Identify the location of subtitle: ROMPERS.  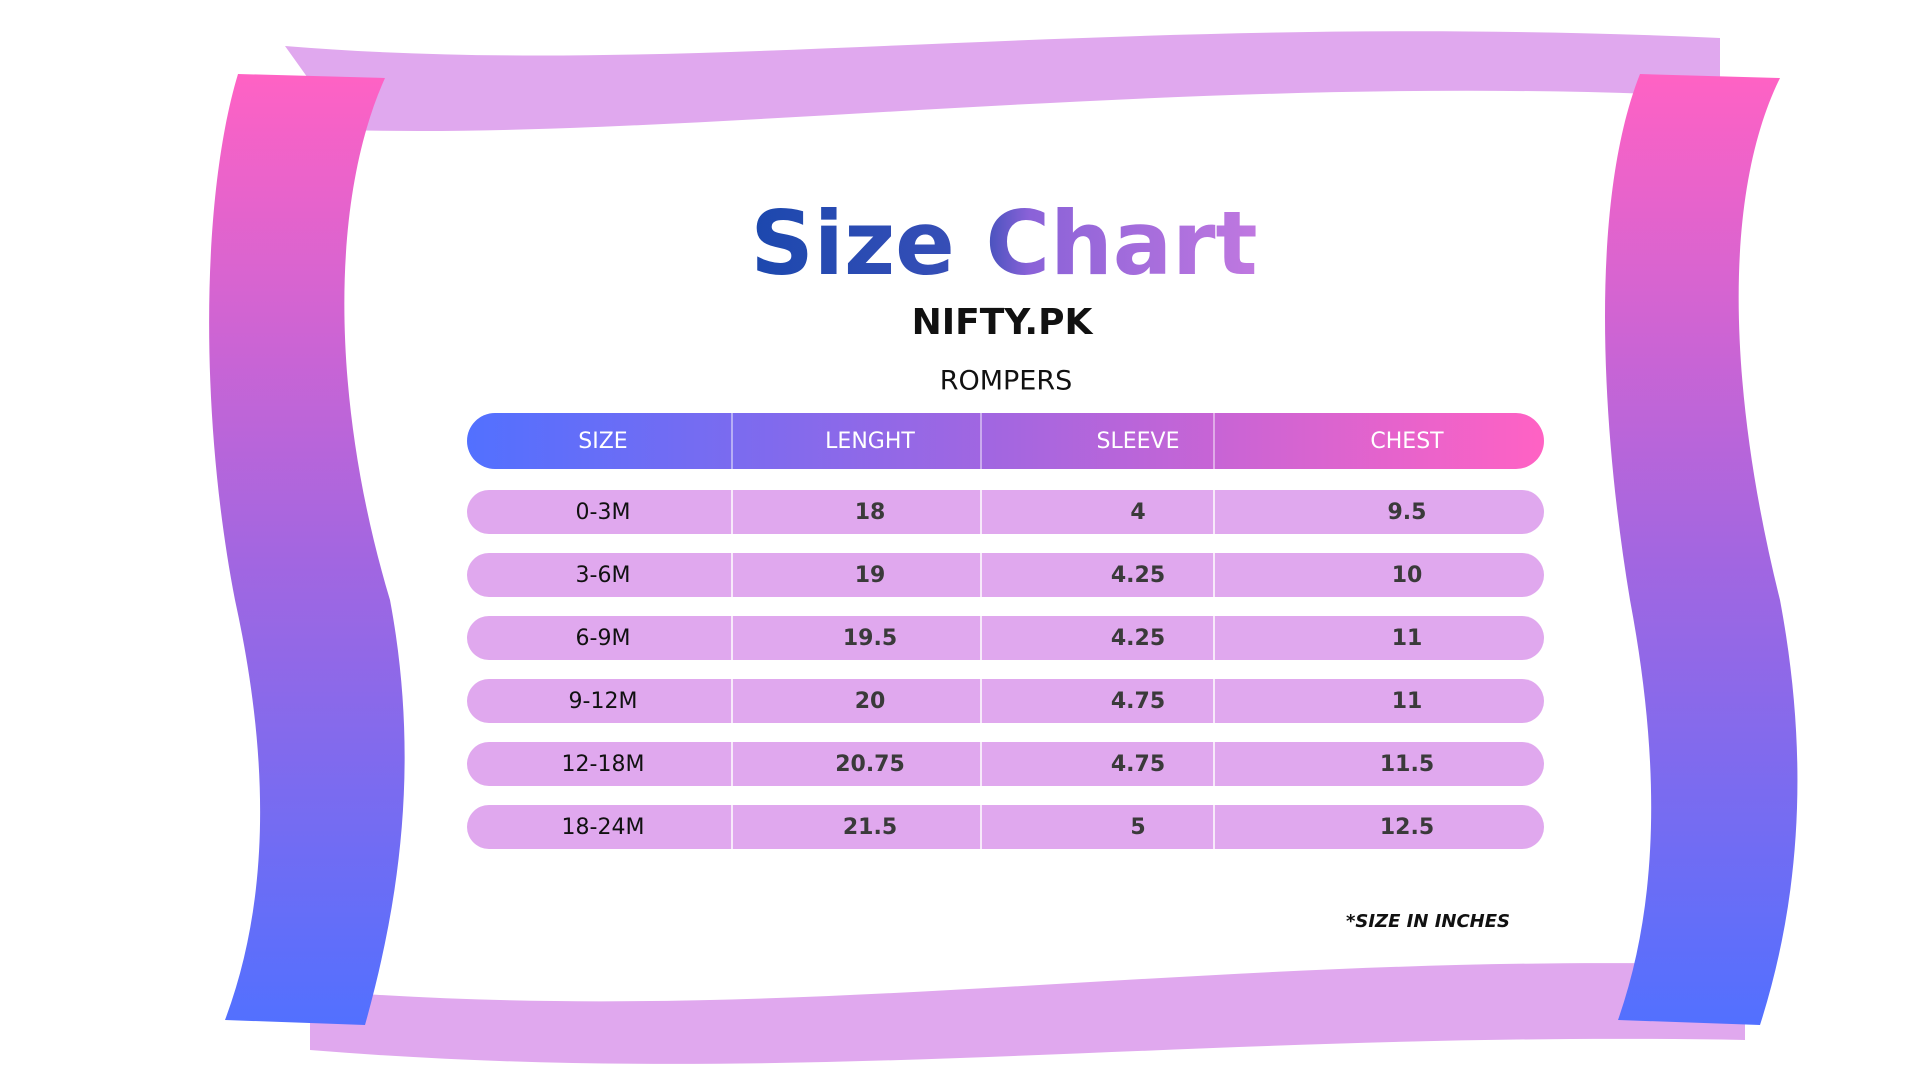
(1006, 381).